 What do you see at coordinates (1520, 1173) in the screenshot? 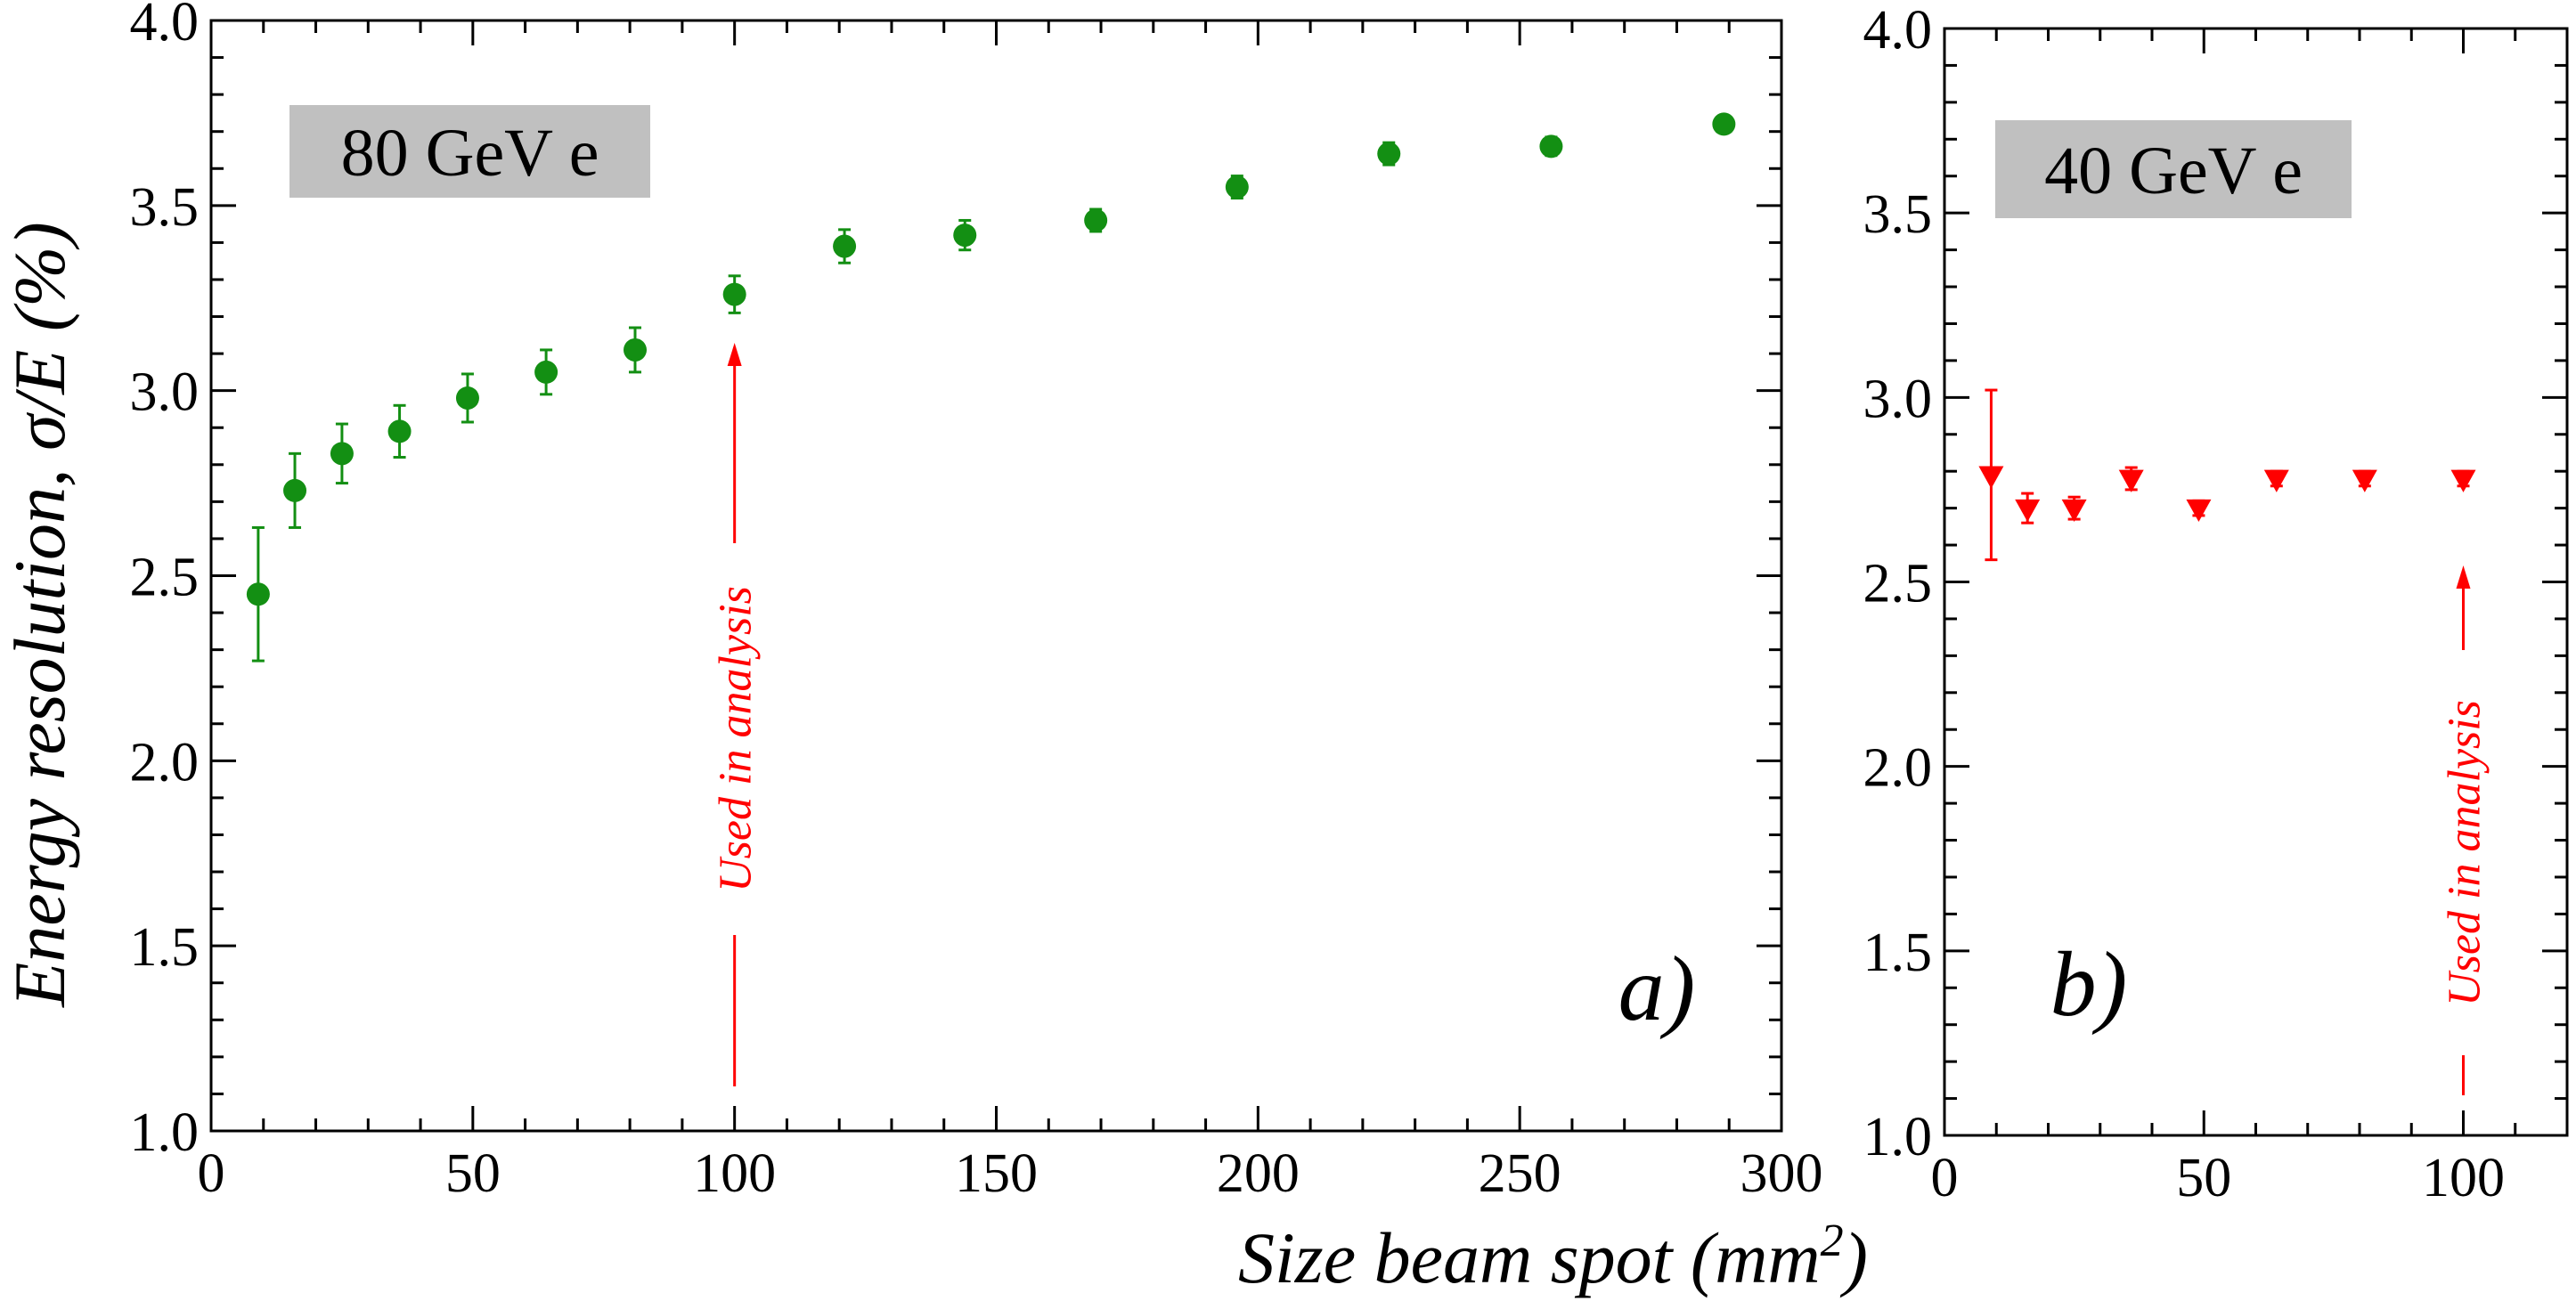
I see `x-tick-label: 250` at bounding box center [1520, 1173].